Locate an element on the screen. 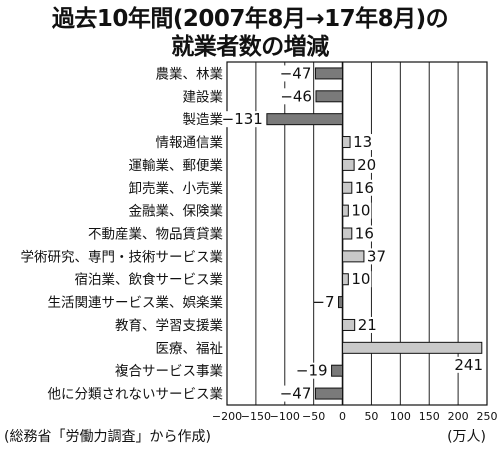  category-label: 学術研究、専門・技術サービス業 is located at coordinates (122, 257).